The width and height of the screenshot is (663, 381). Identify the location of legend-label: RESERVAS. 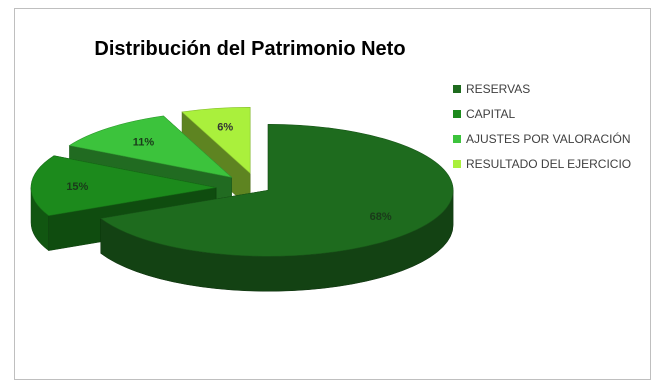
(498, 88).